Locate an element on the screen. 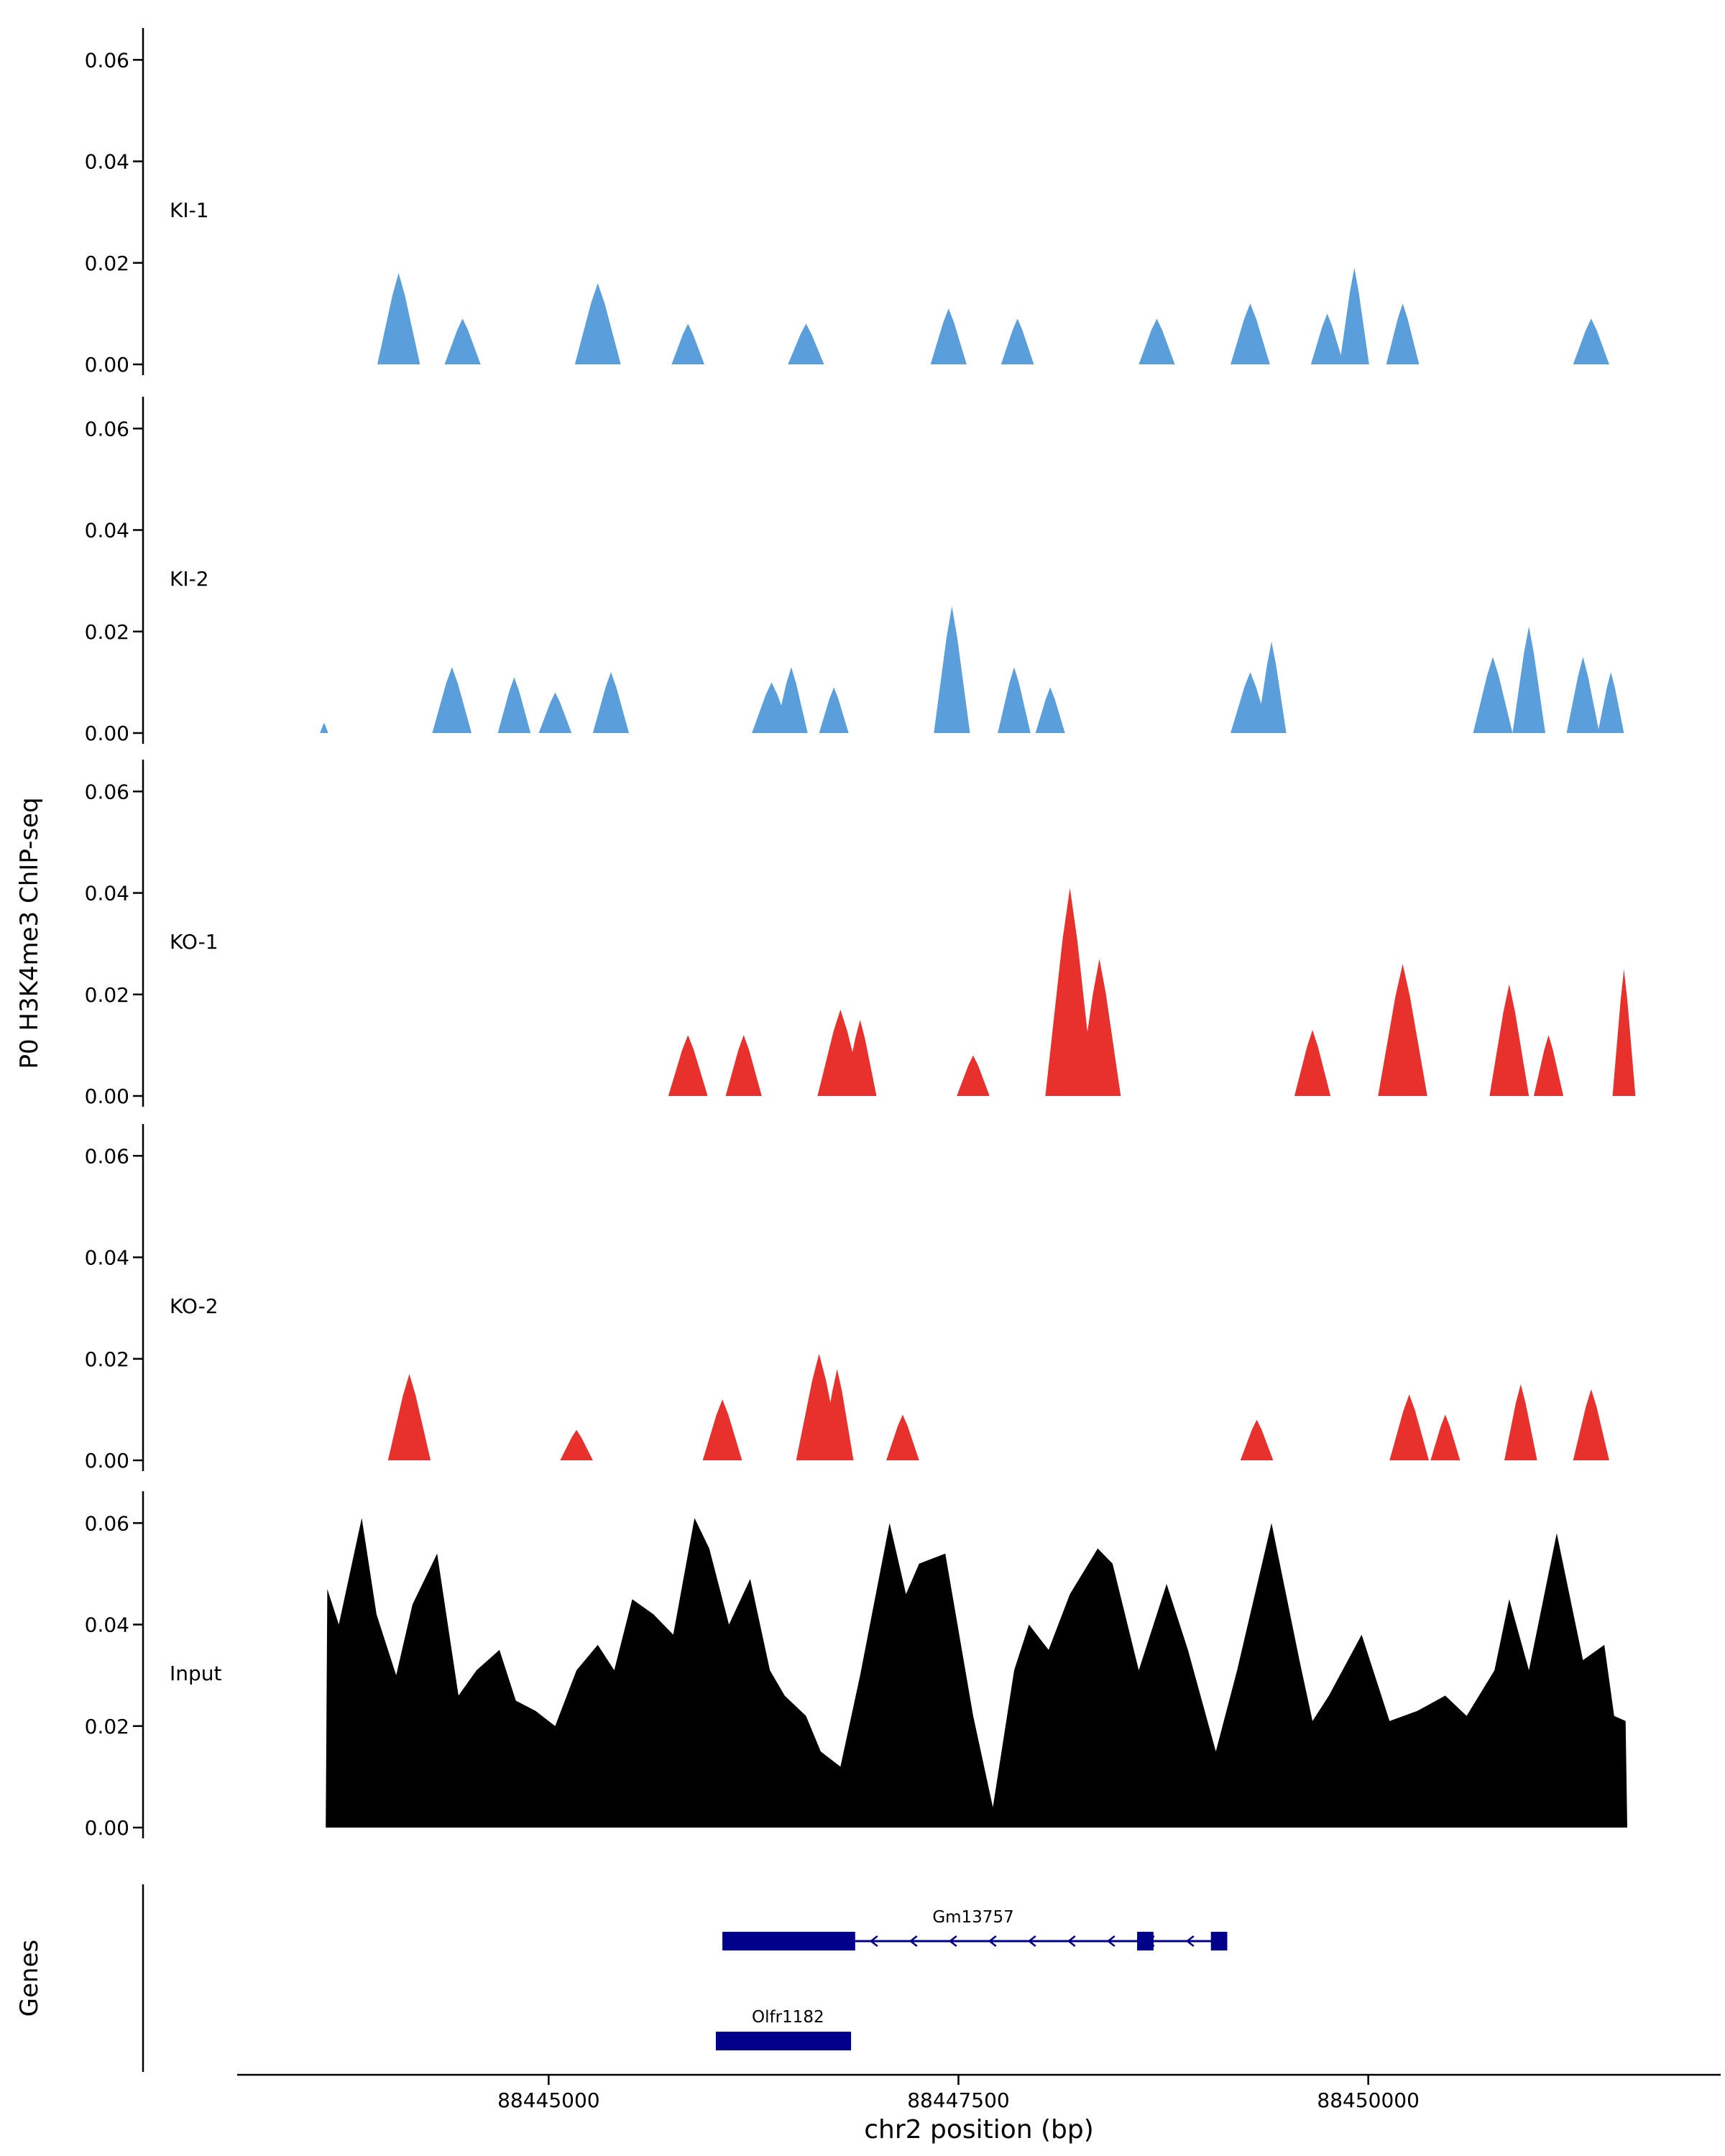 Image resolution: width=1725 pixels, height=2156 pixels. track-KO-2: 0.00 0.02 0.04 0.06 KO-2 is located at coordinates (847, 1299).